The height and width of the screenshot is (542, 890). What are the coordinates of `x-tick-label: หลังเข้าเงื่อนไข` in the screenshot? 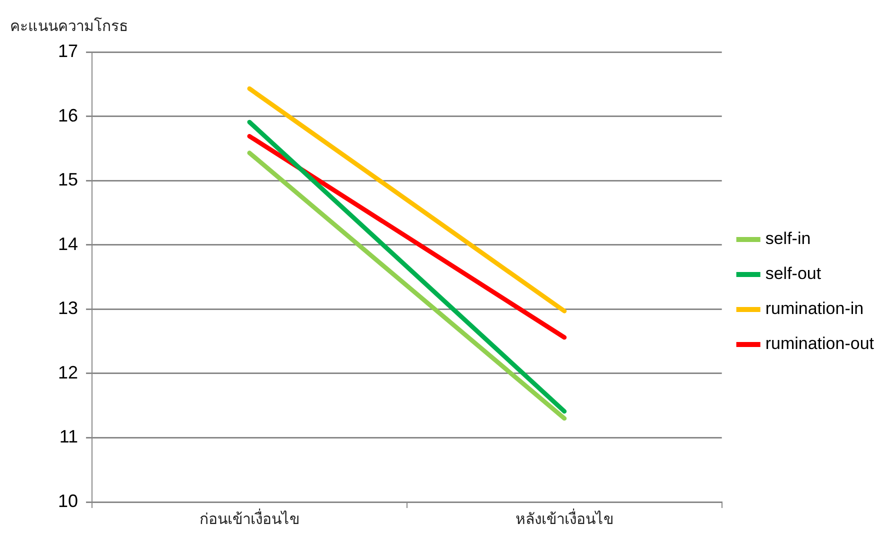 It's located at (564, 518).